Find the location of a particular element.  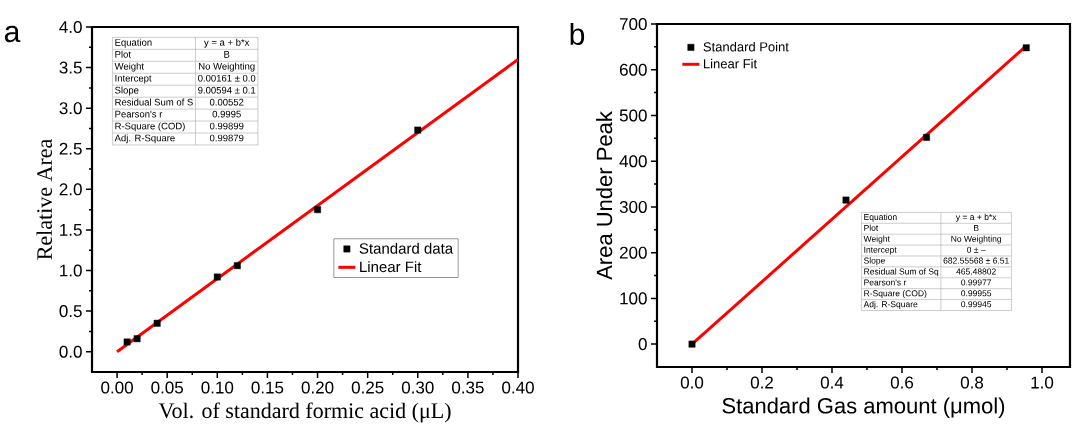

y-tick-label: 0.0 is located at coordinates (70, 351).